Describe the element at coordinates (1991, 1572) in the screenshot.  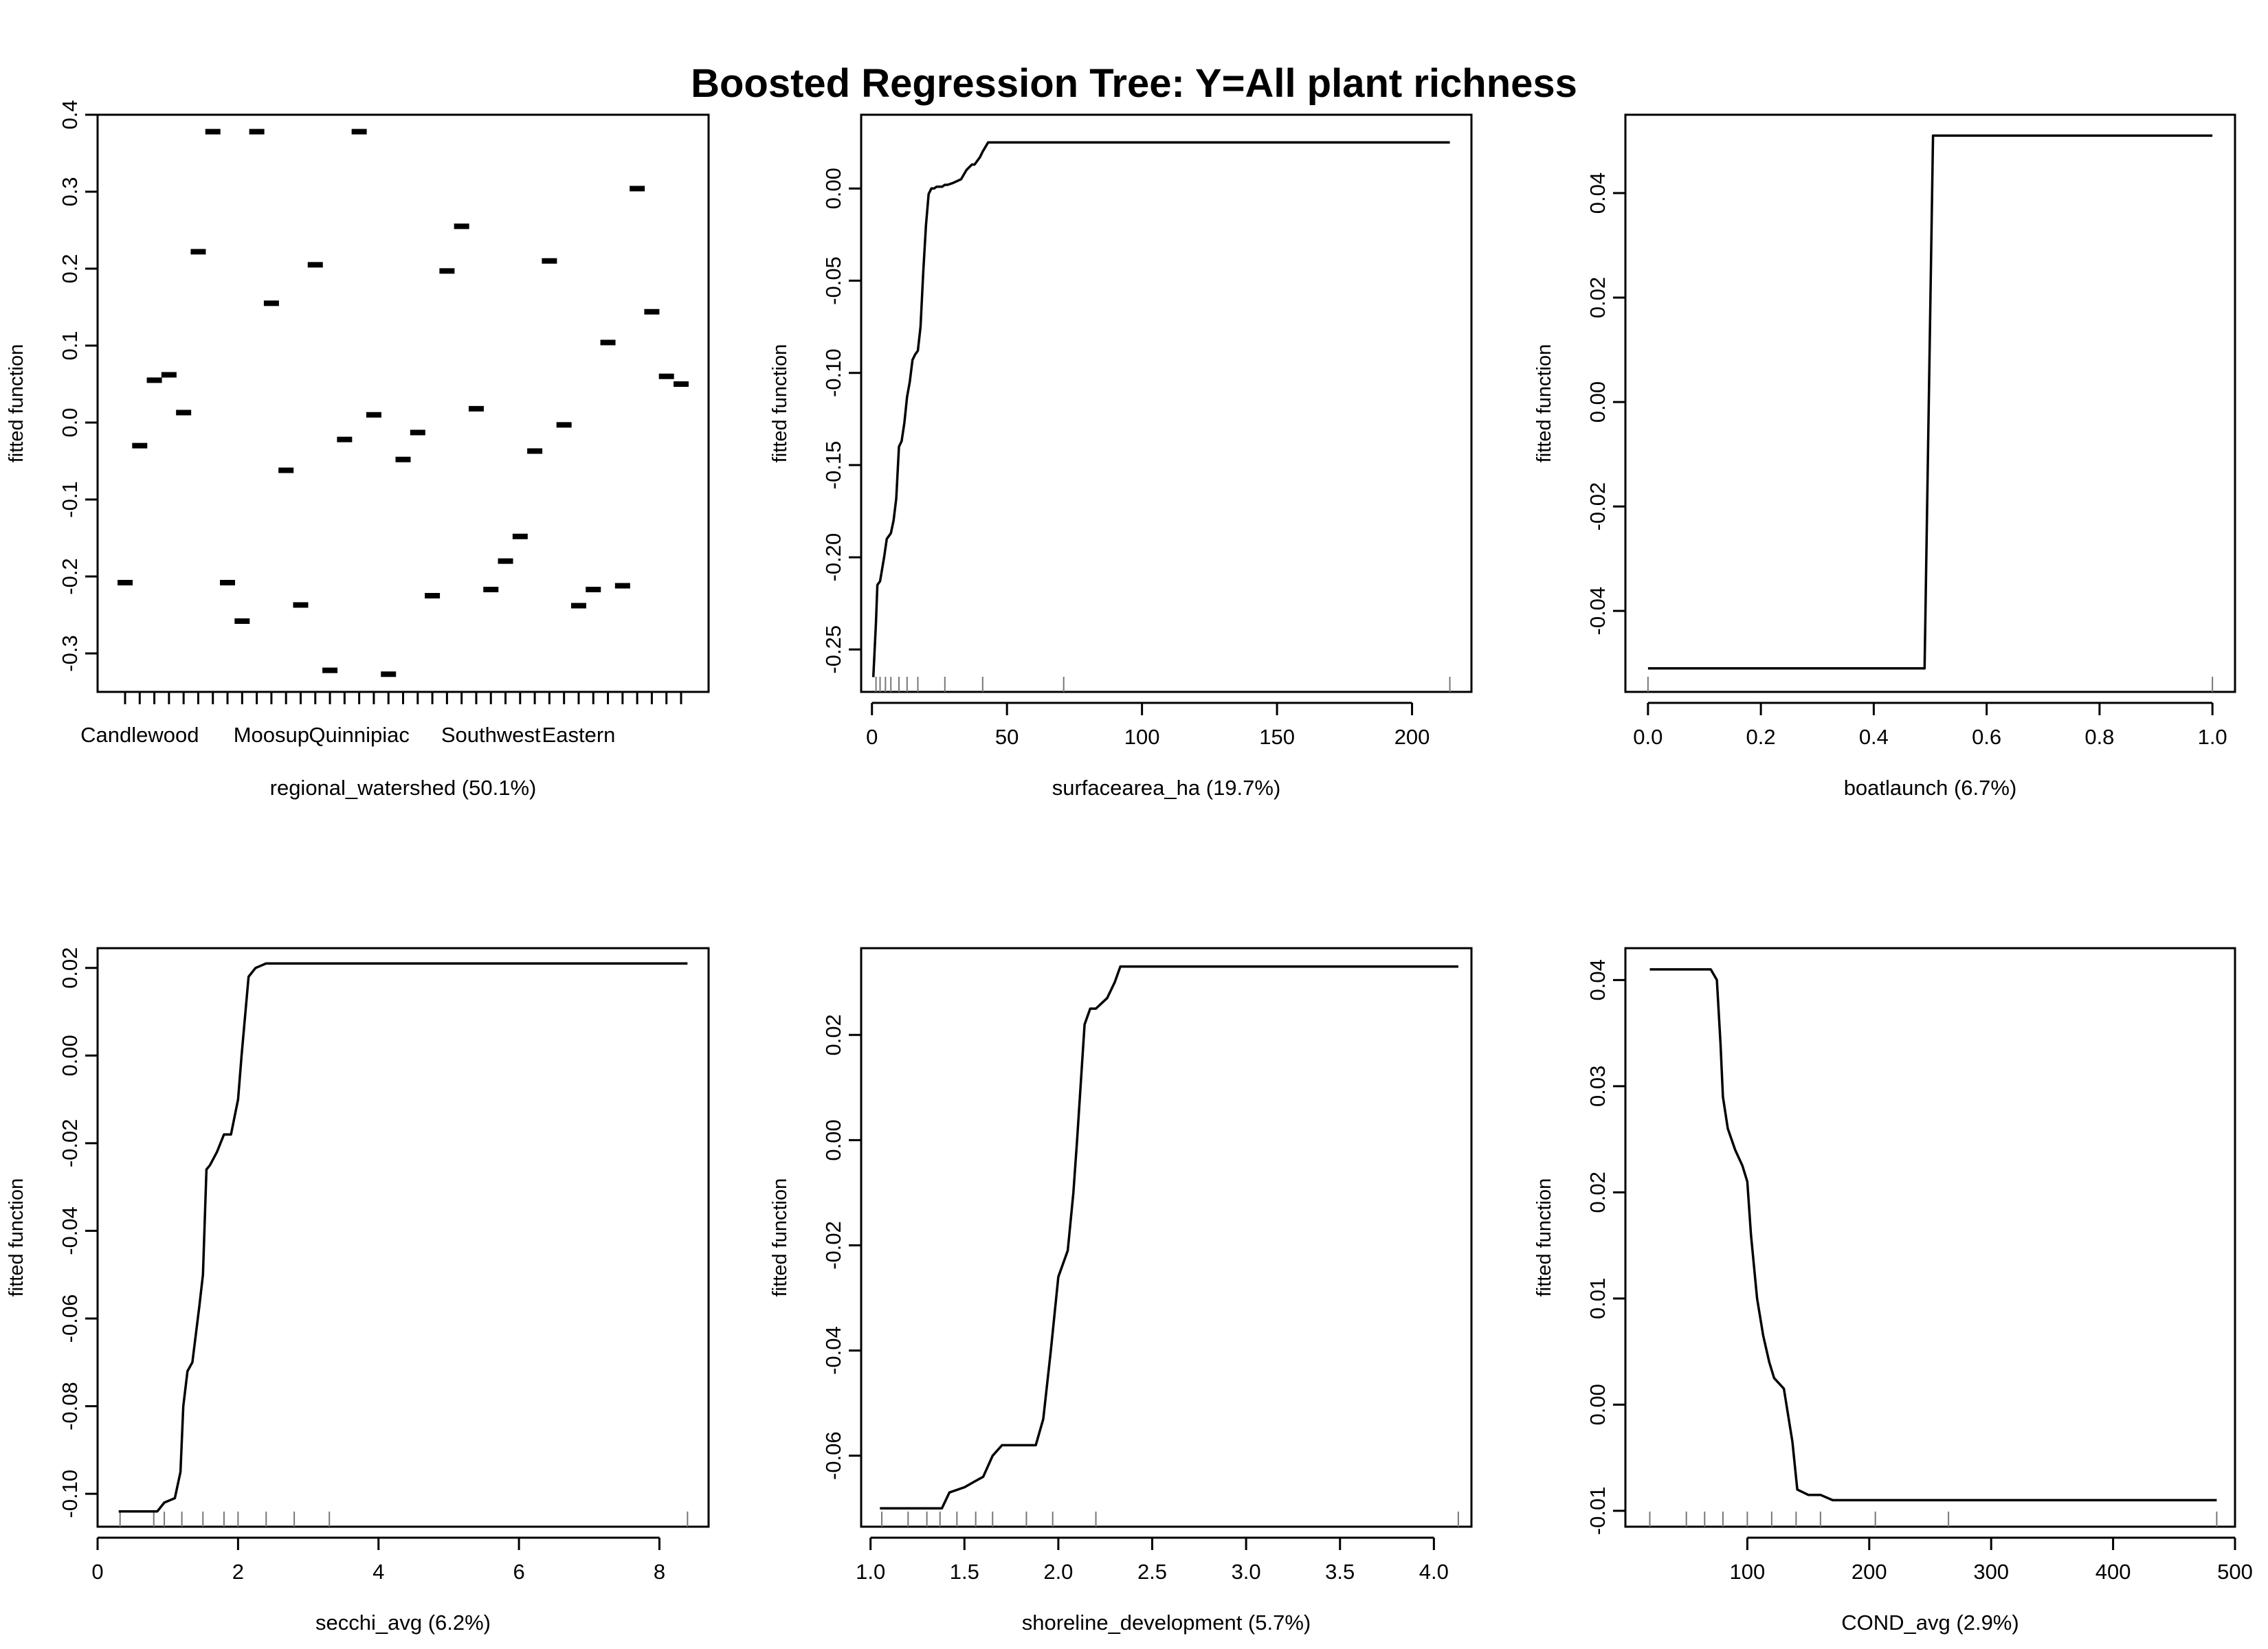
I see `x-tick-label: 300` at that location.